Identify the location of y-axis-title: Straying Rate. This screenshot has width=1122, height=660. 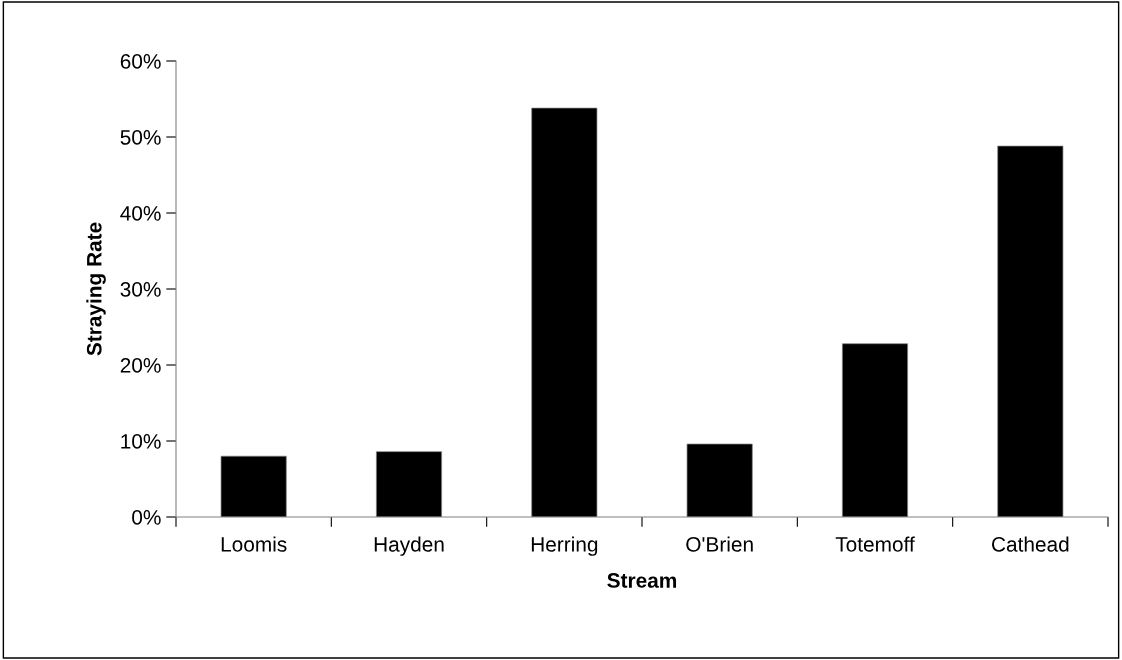
(96, 289).